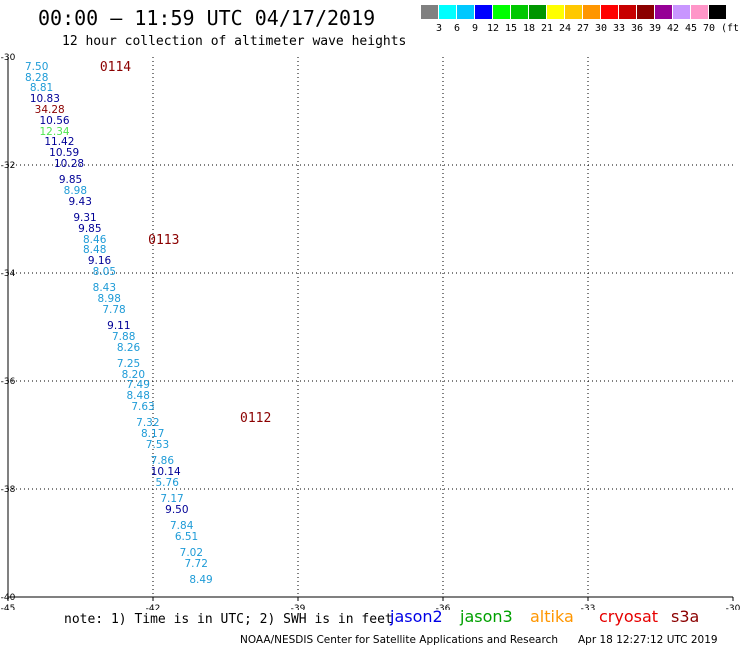 This screenshot has width=740, height=650. I want to click on wave-height-value: 8.46, so click(95, 239).